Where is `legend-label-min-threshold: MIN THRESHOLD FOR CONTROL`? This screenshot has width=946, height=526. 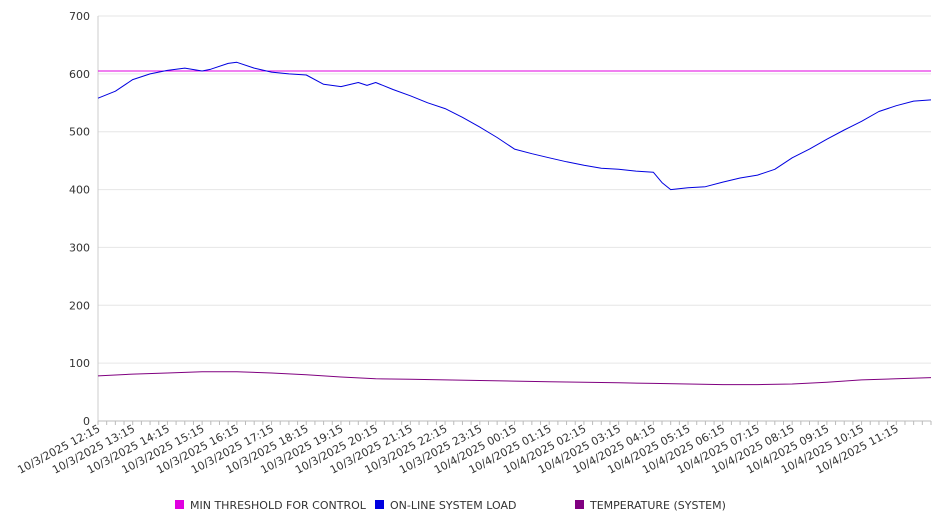
legend-label-min-threshold: MIN THRESHOLD FOR CONTROL is located at coordinates (278, 505).